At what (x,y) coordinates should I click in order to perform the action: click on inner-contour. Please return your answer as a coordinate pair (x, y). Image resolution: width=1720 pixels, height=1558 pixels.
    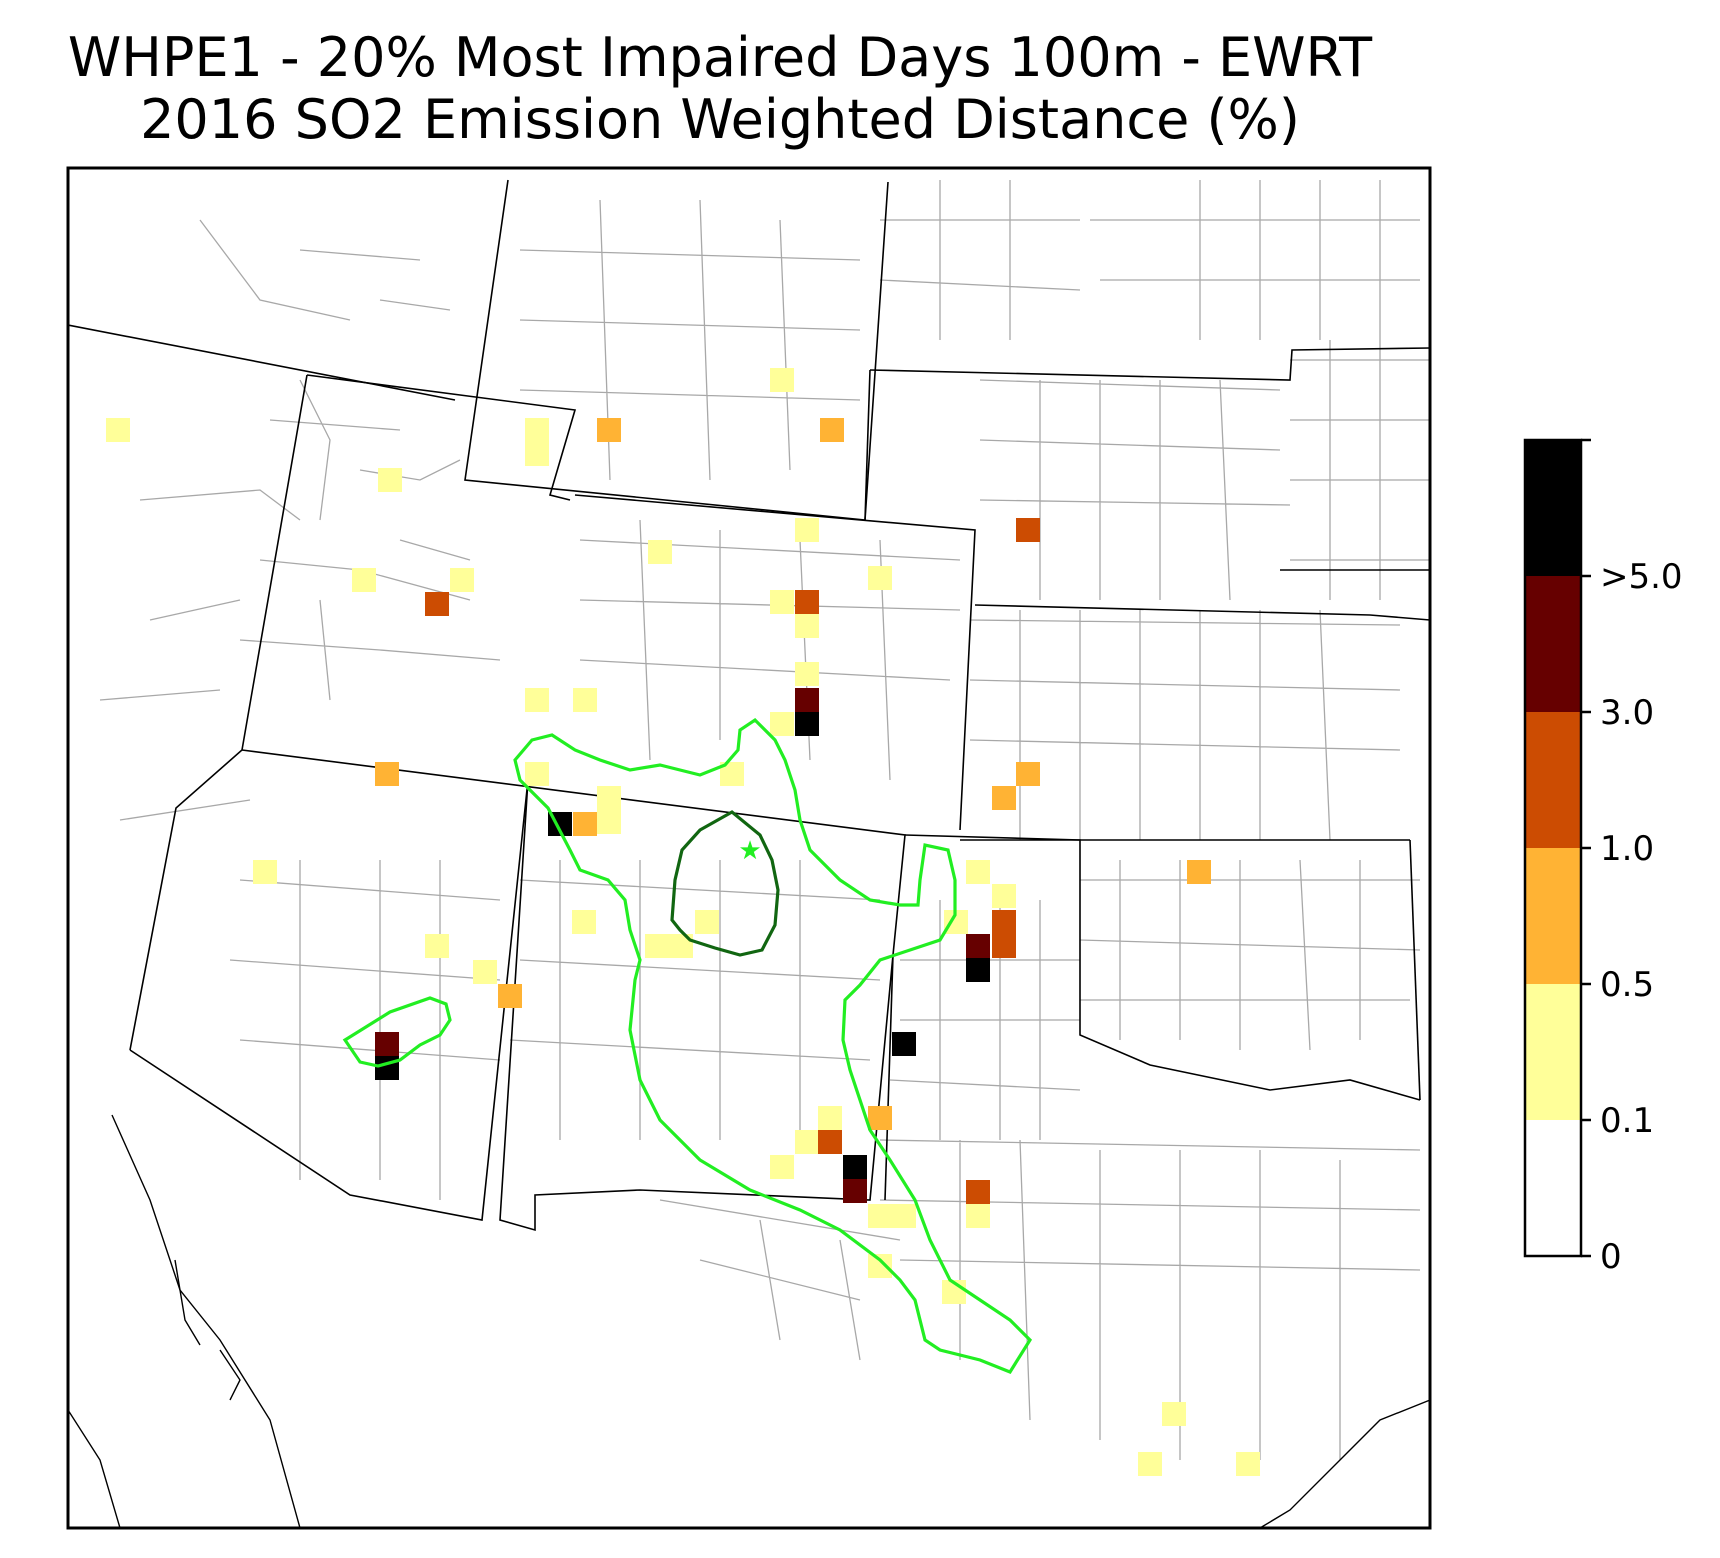
    Looking at the image, I should click on (725, 883).